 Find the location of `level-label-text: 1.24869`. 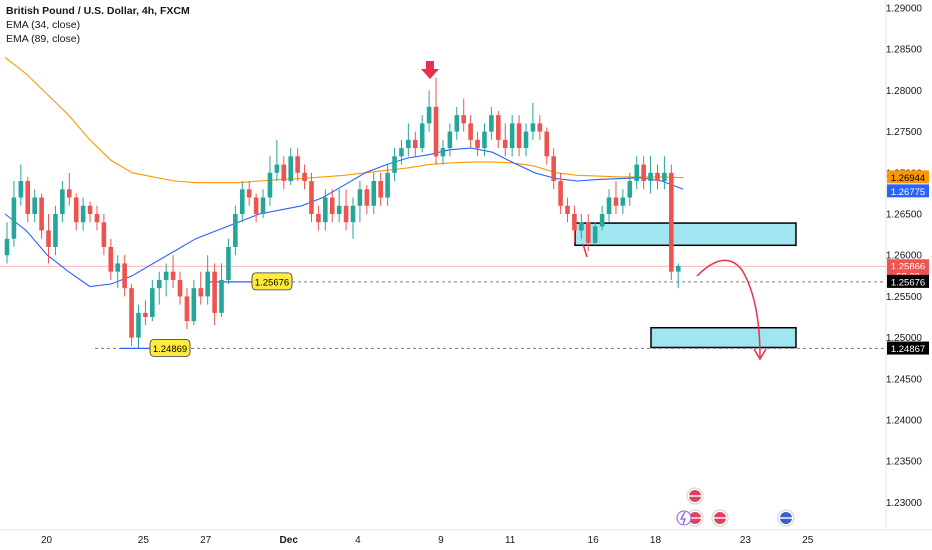

level-label-text: 1.24869 is located at coordinates (170, 349).